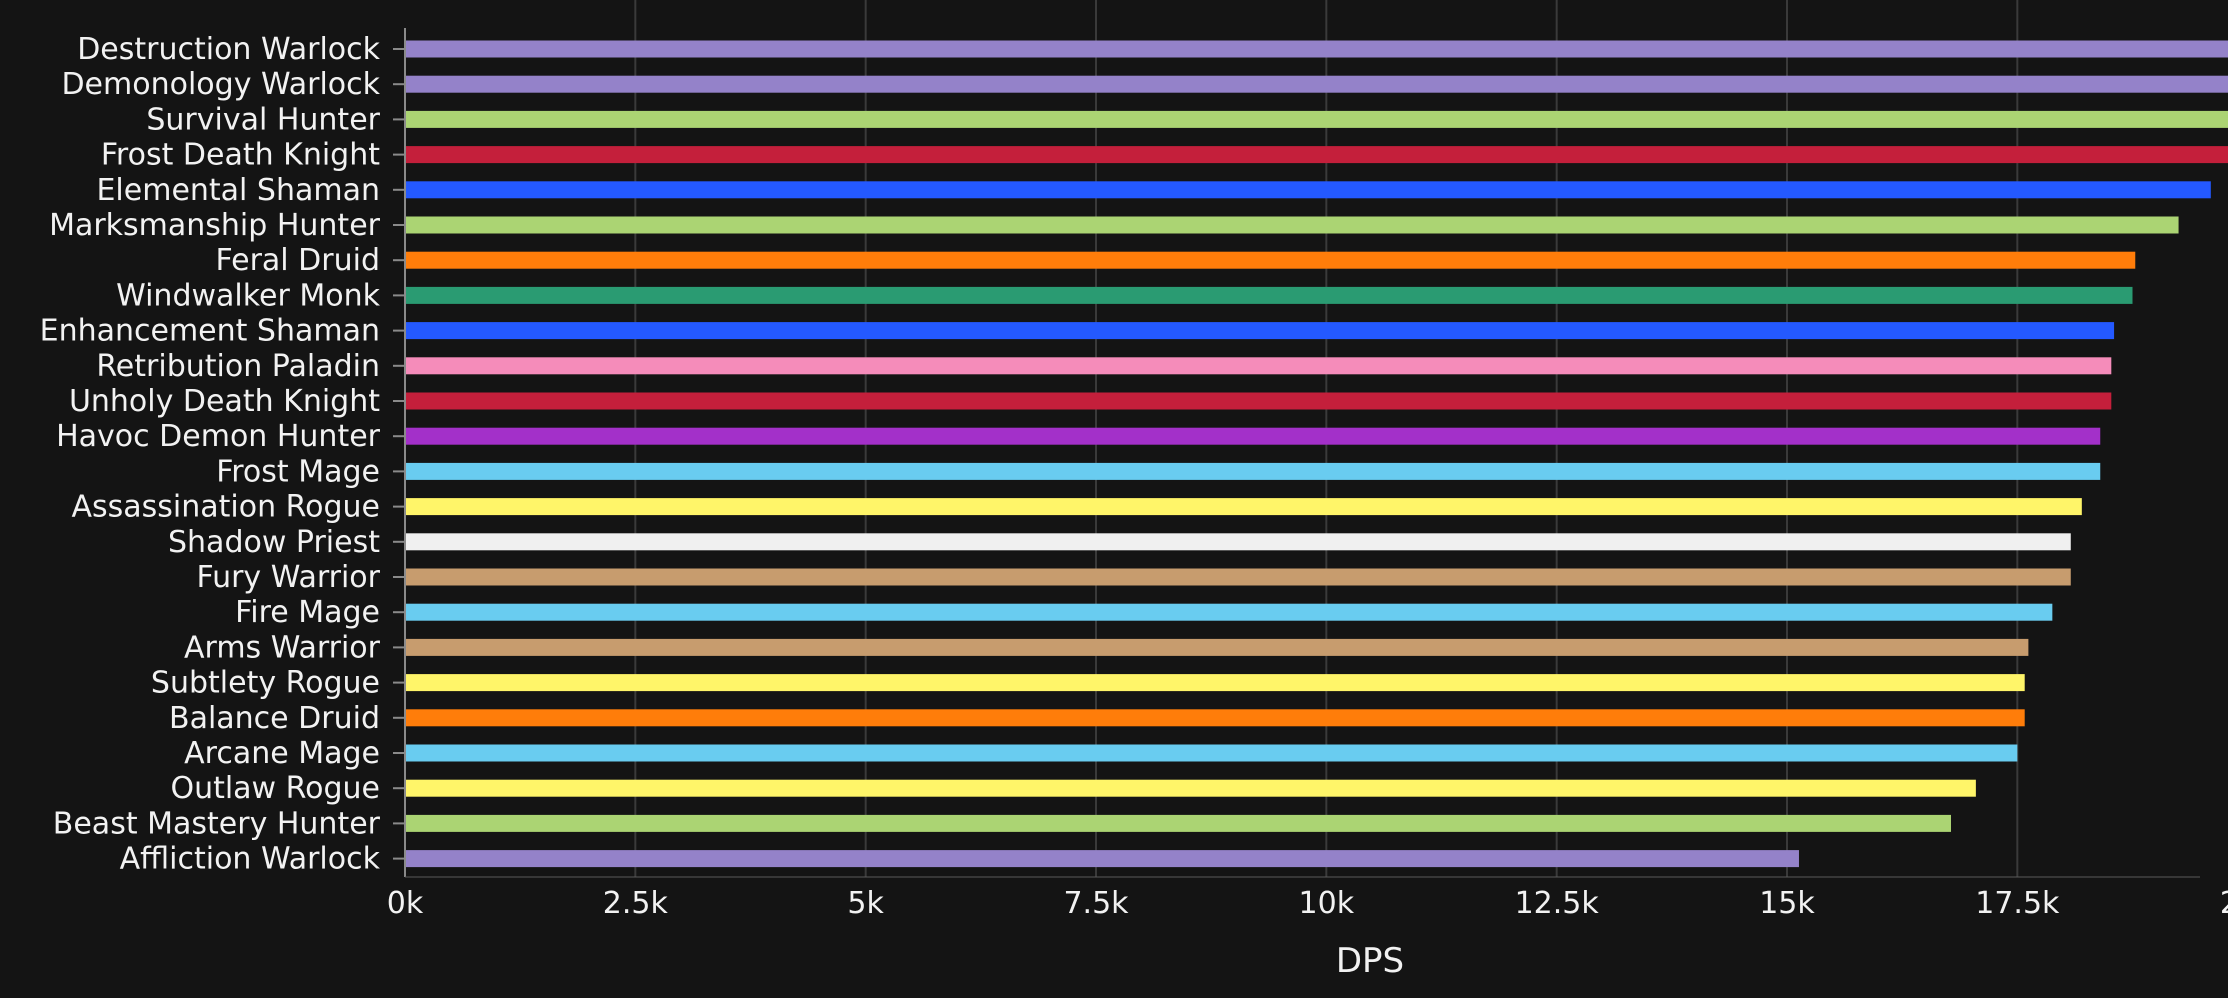 The width and height of the screenshot is (2228, 998). Describe the element at coordinates (298, 471) in the screenshot. I see `category-label: Frost Mage` at that location.